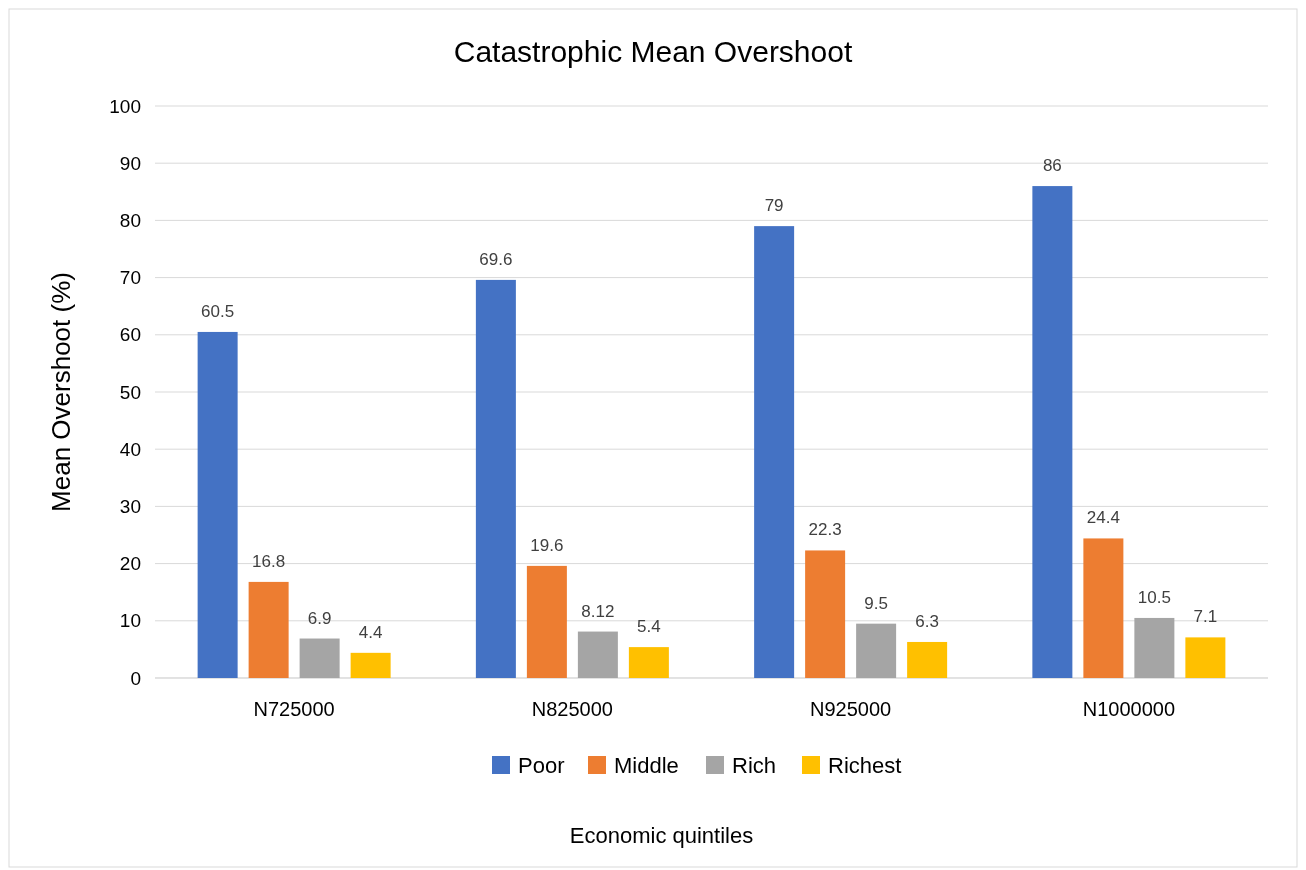 The image size is (1306, 870). What do you see at coordinates (876, 603) in the screenshot?
I see `data-label: 9.5` at bounding box center [876, 603].